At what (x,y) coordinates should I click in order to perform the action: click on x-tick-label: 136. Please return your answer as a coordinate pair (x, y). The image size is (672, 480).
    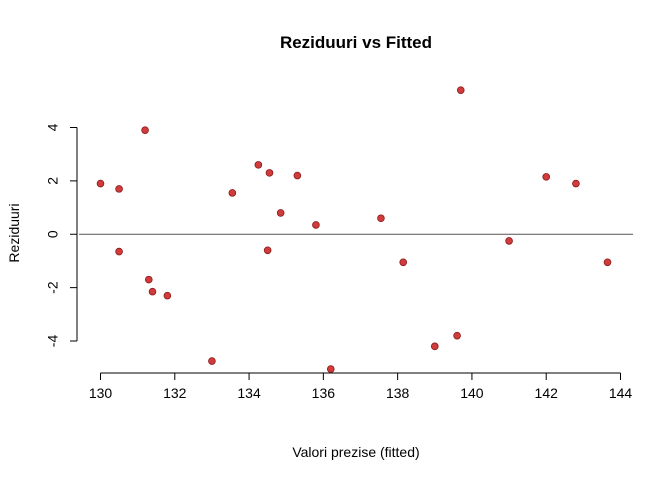
    Looking at the image, I should click on (324, 393).